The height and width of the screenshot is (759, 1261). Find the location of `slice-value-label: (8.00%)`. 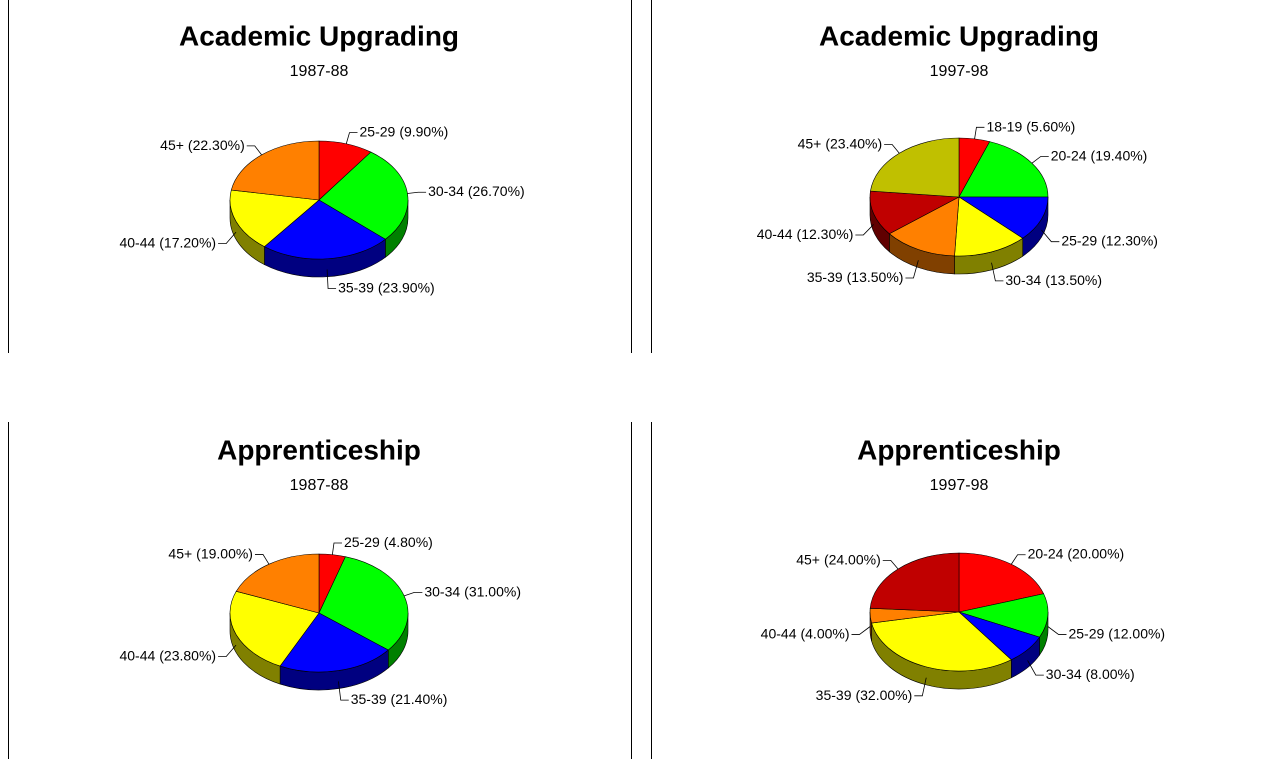

slice-value-label: (8.00%) is located at coordinates (1110, 674).